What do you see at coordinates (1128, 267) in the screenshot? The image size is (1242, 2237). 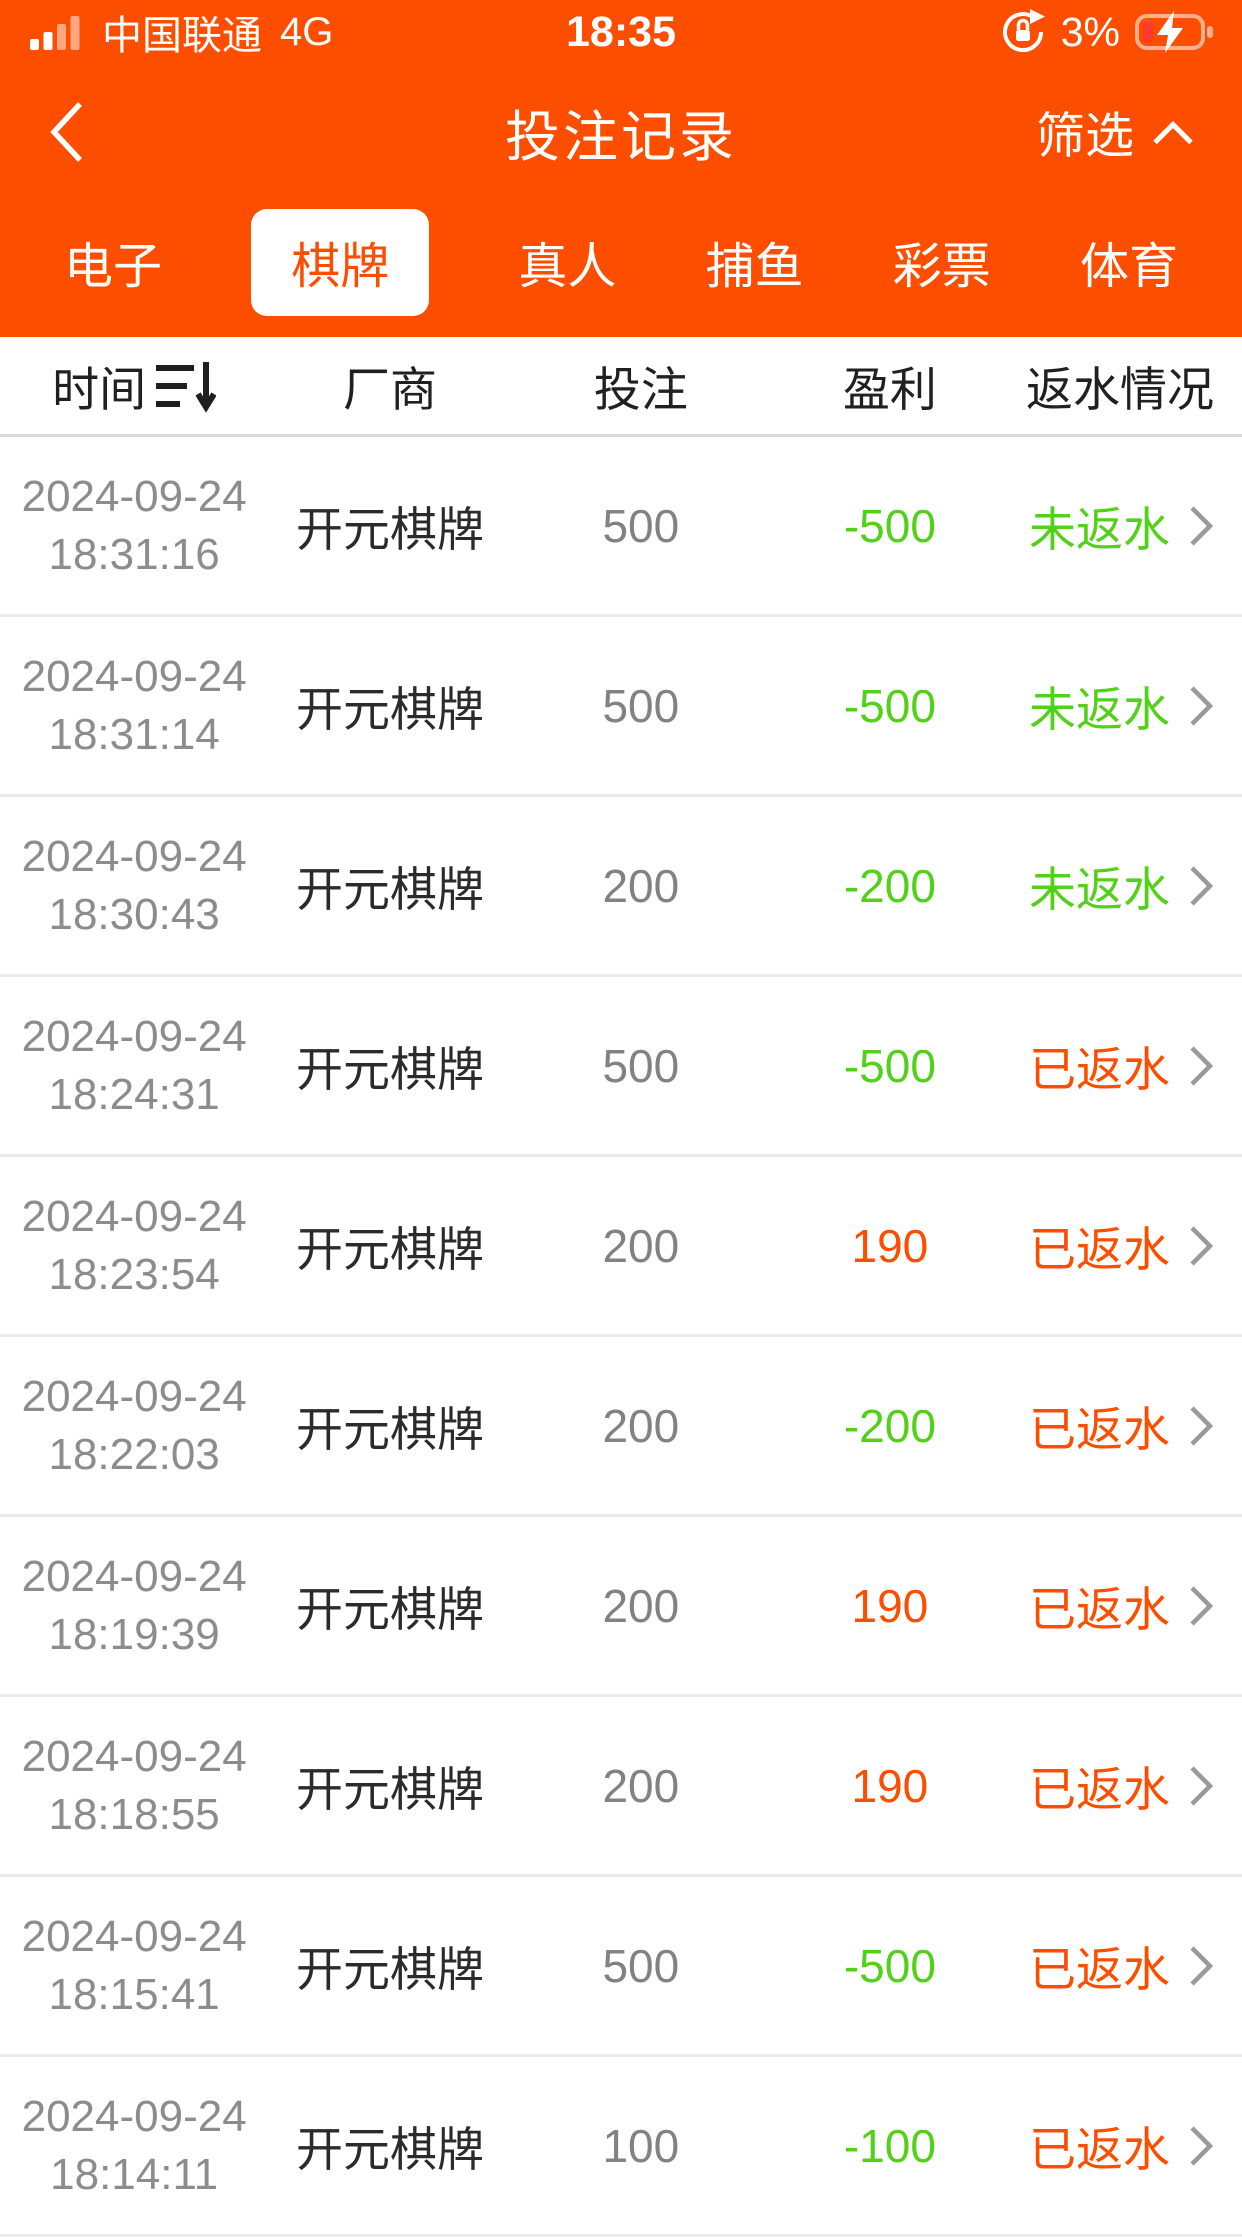 I see `tab-sports: 体育` at bounding box center [1128, 267].